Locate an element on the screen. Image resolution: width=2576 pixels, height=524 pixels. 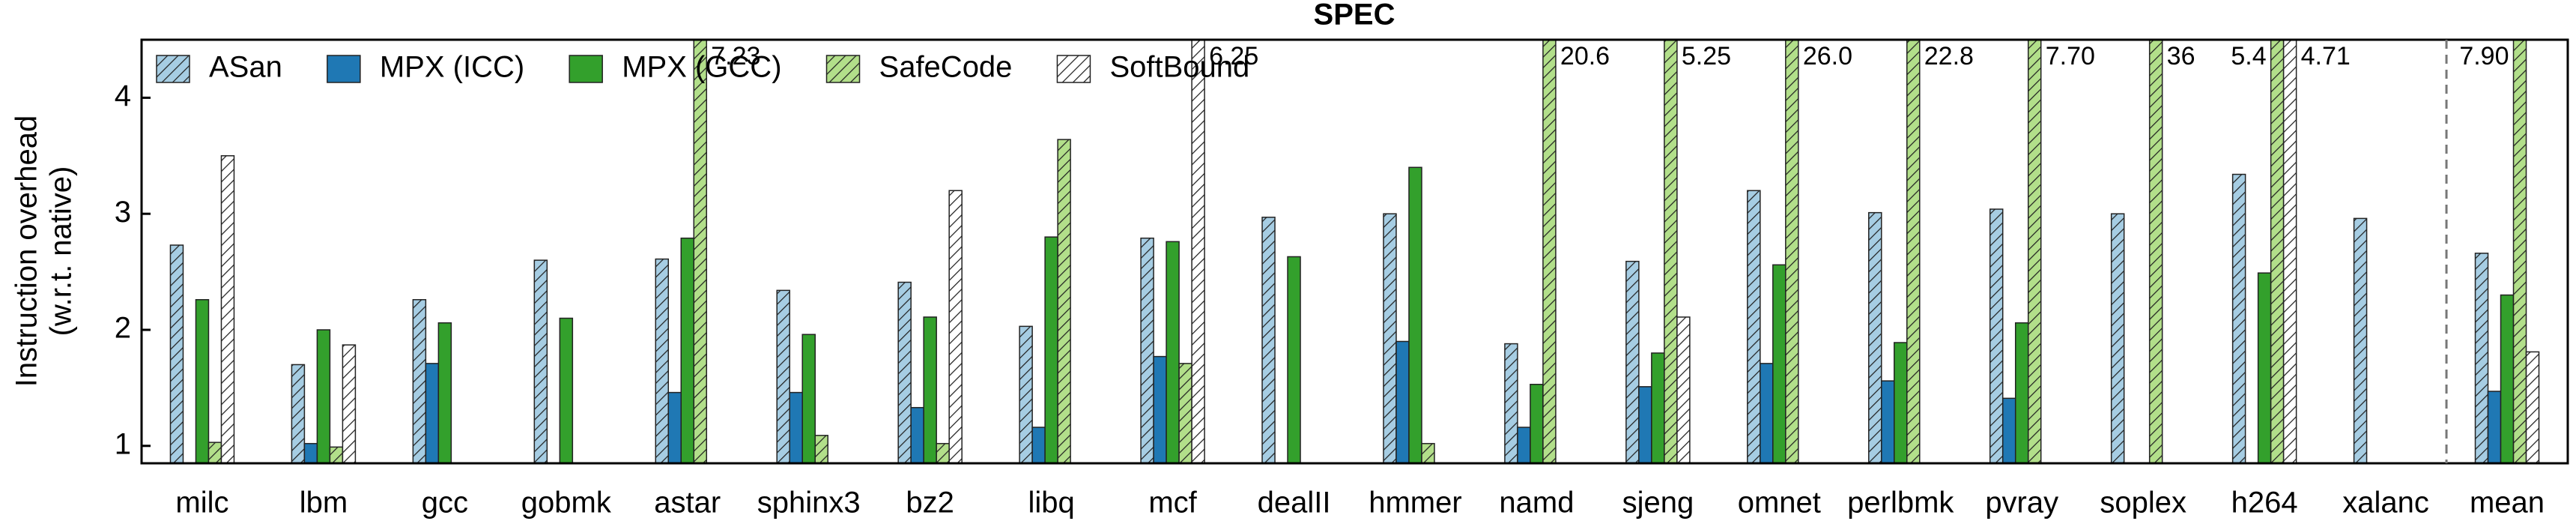
y-axis-label: (w.r.t. native) is located at coordinates (62, 251).